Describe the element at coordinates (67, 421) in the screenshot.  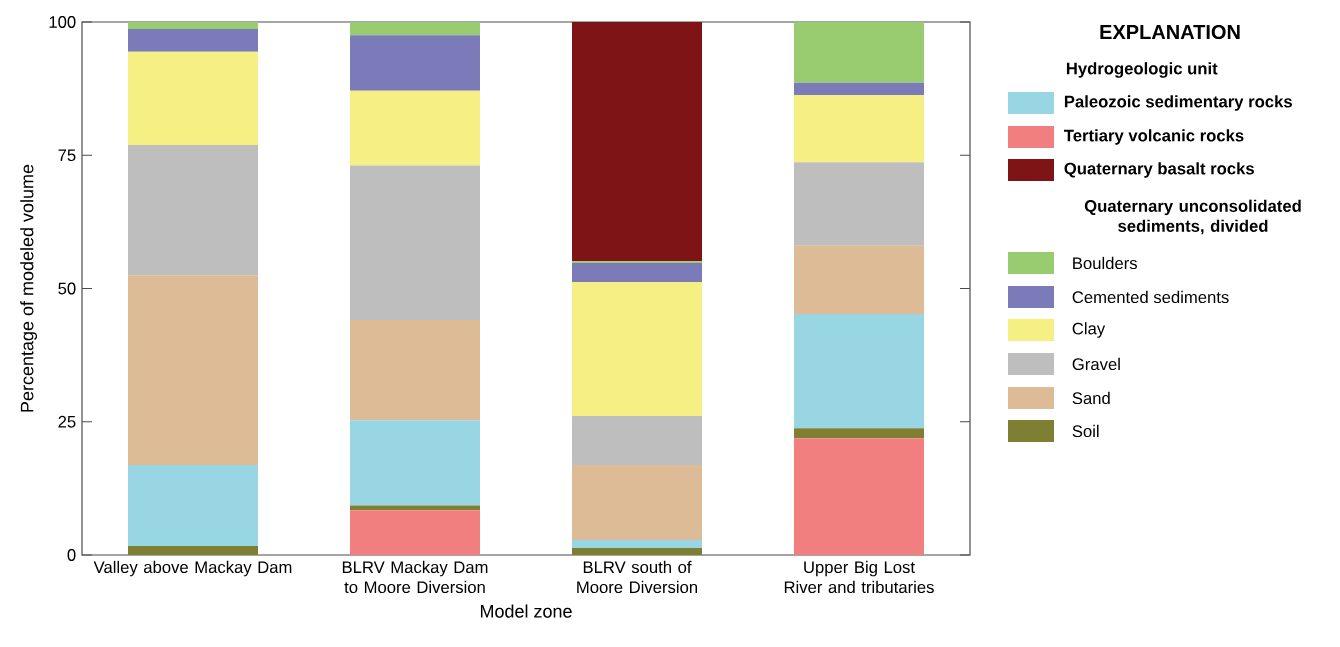
I see `y-tick-label: 25` at that location.